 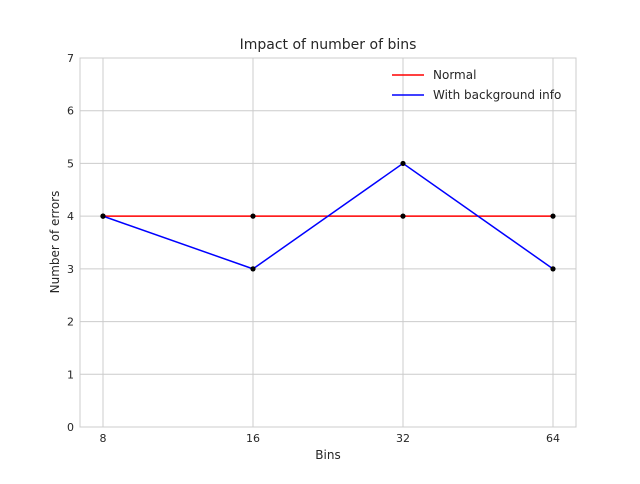 I want to click on chart-title: Impact of number of bins, so click(x=328, y=45).